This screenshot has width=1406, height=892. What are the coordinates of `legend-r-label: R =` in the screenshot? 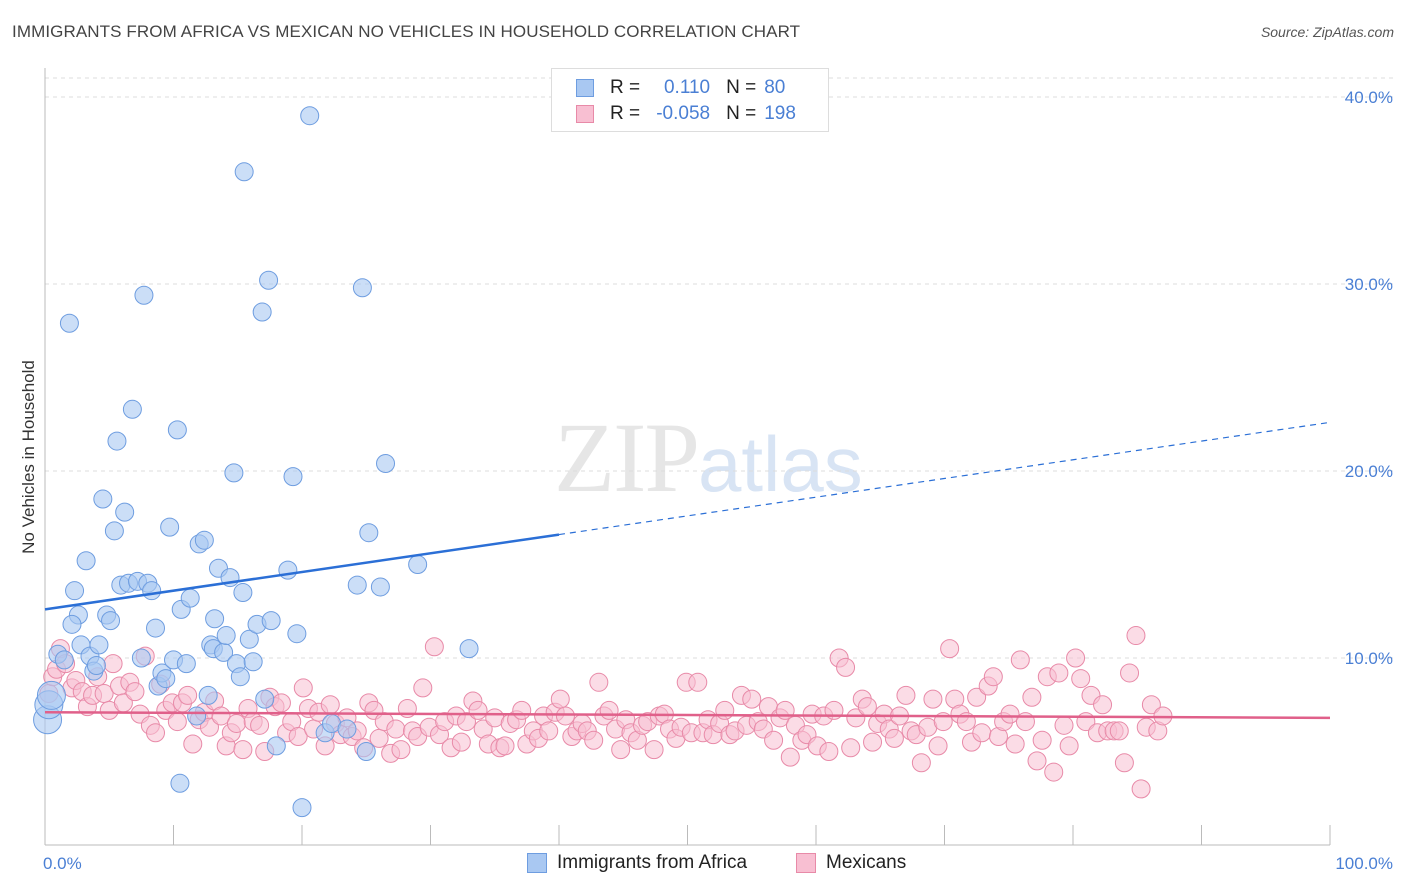 It's located at (625, 87).